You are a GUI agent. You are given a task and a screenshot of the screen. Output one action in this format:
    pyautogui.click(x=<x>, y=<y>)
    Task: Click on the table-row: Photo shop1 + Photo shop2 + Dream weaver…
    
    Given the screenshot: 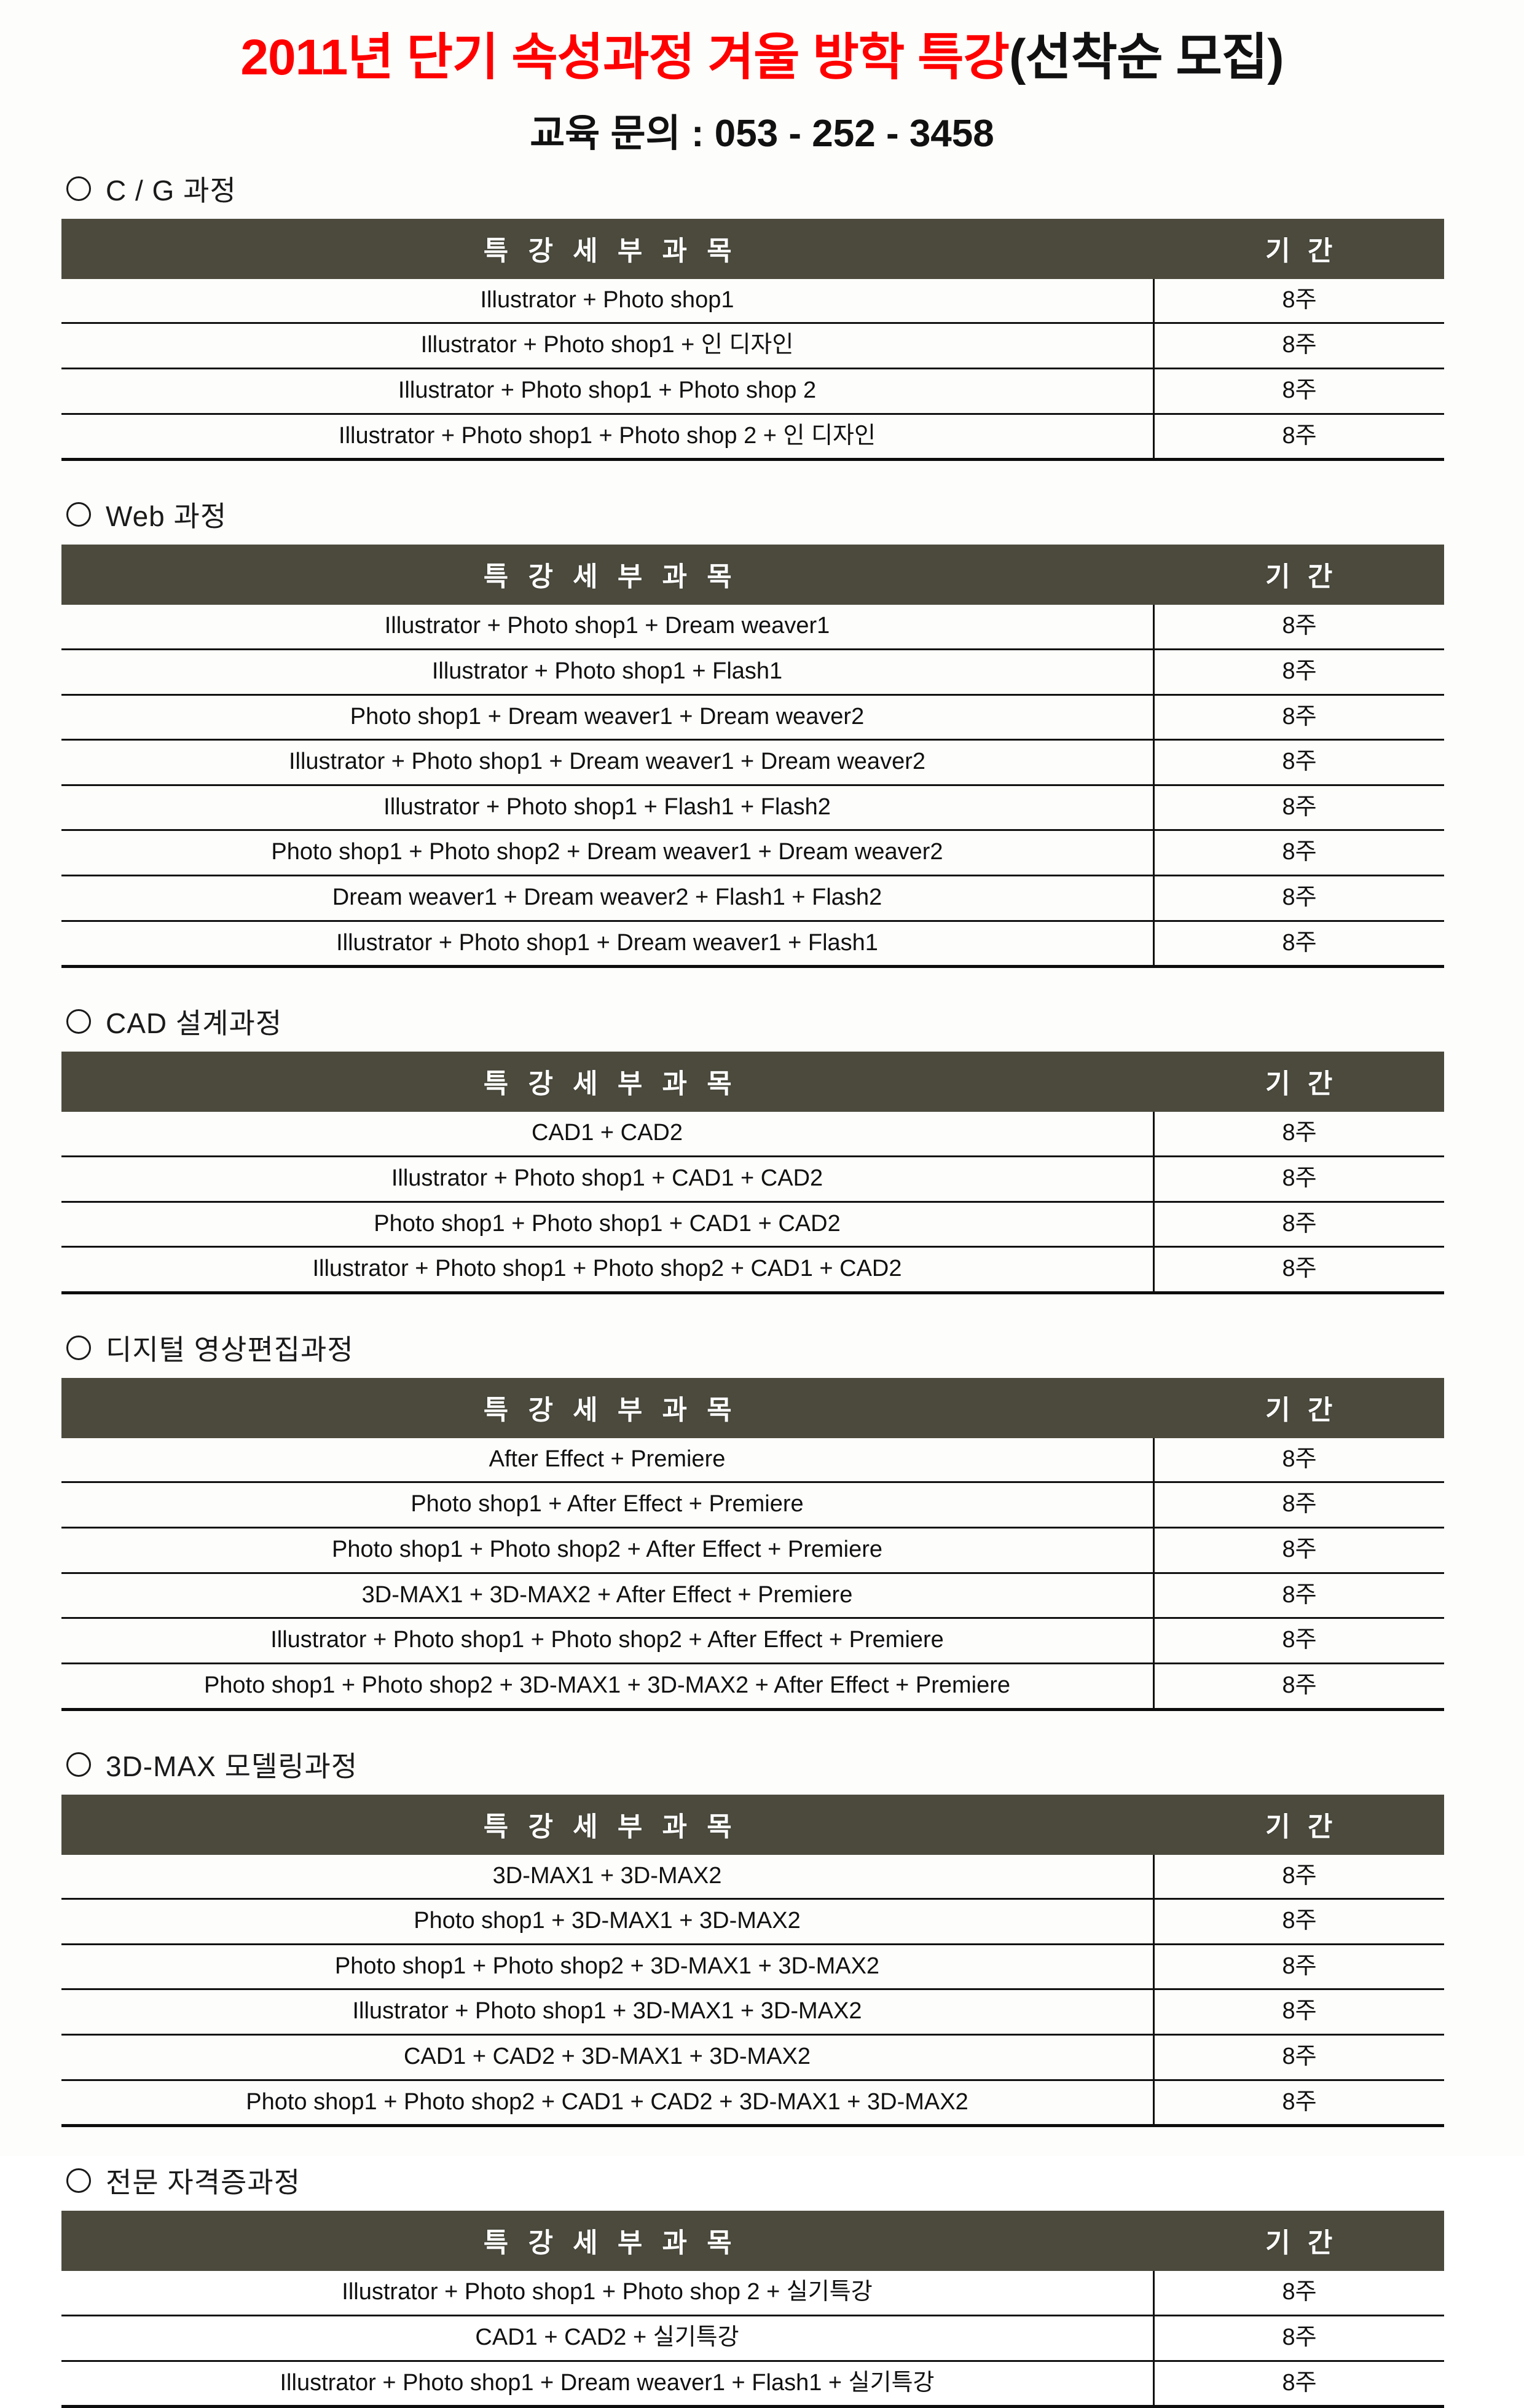 What is the action you would take?
    pyautogui.click(x=752, y=853)
    